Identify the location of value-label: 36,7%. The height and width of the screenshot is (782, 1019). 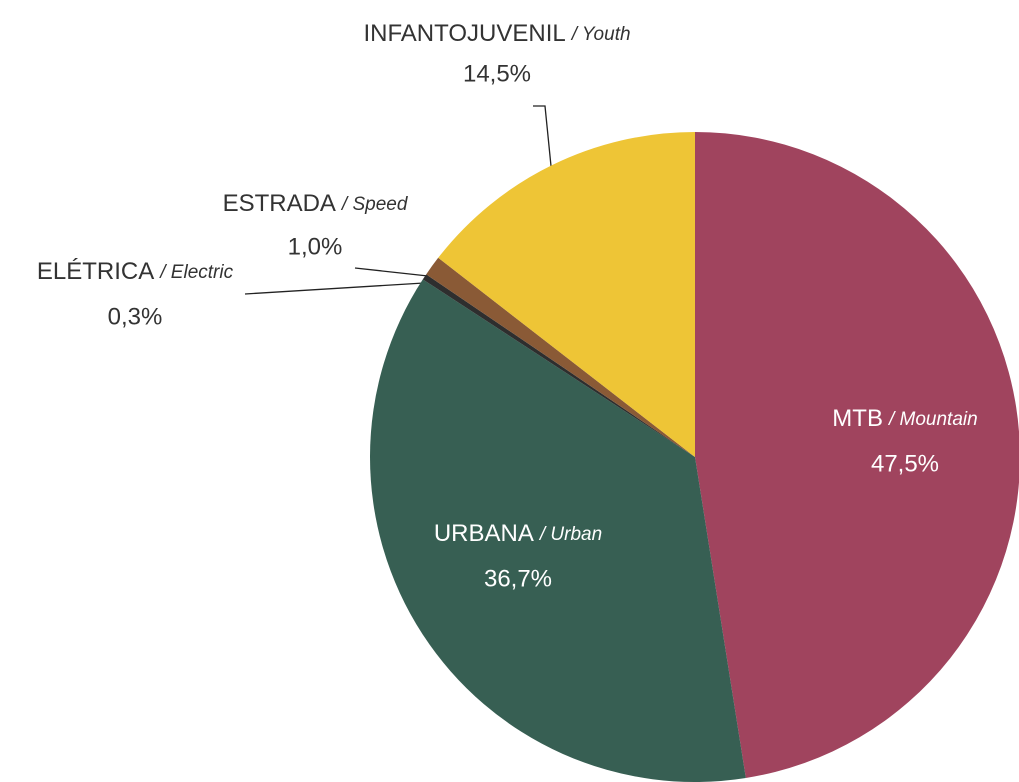
(518, 578).